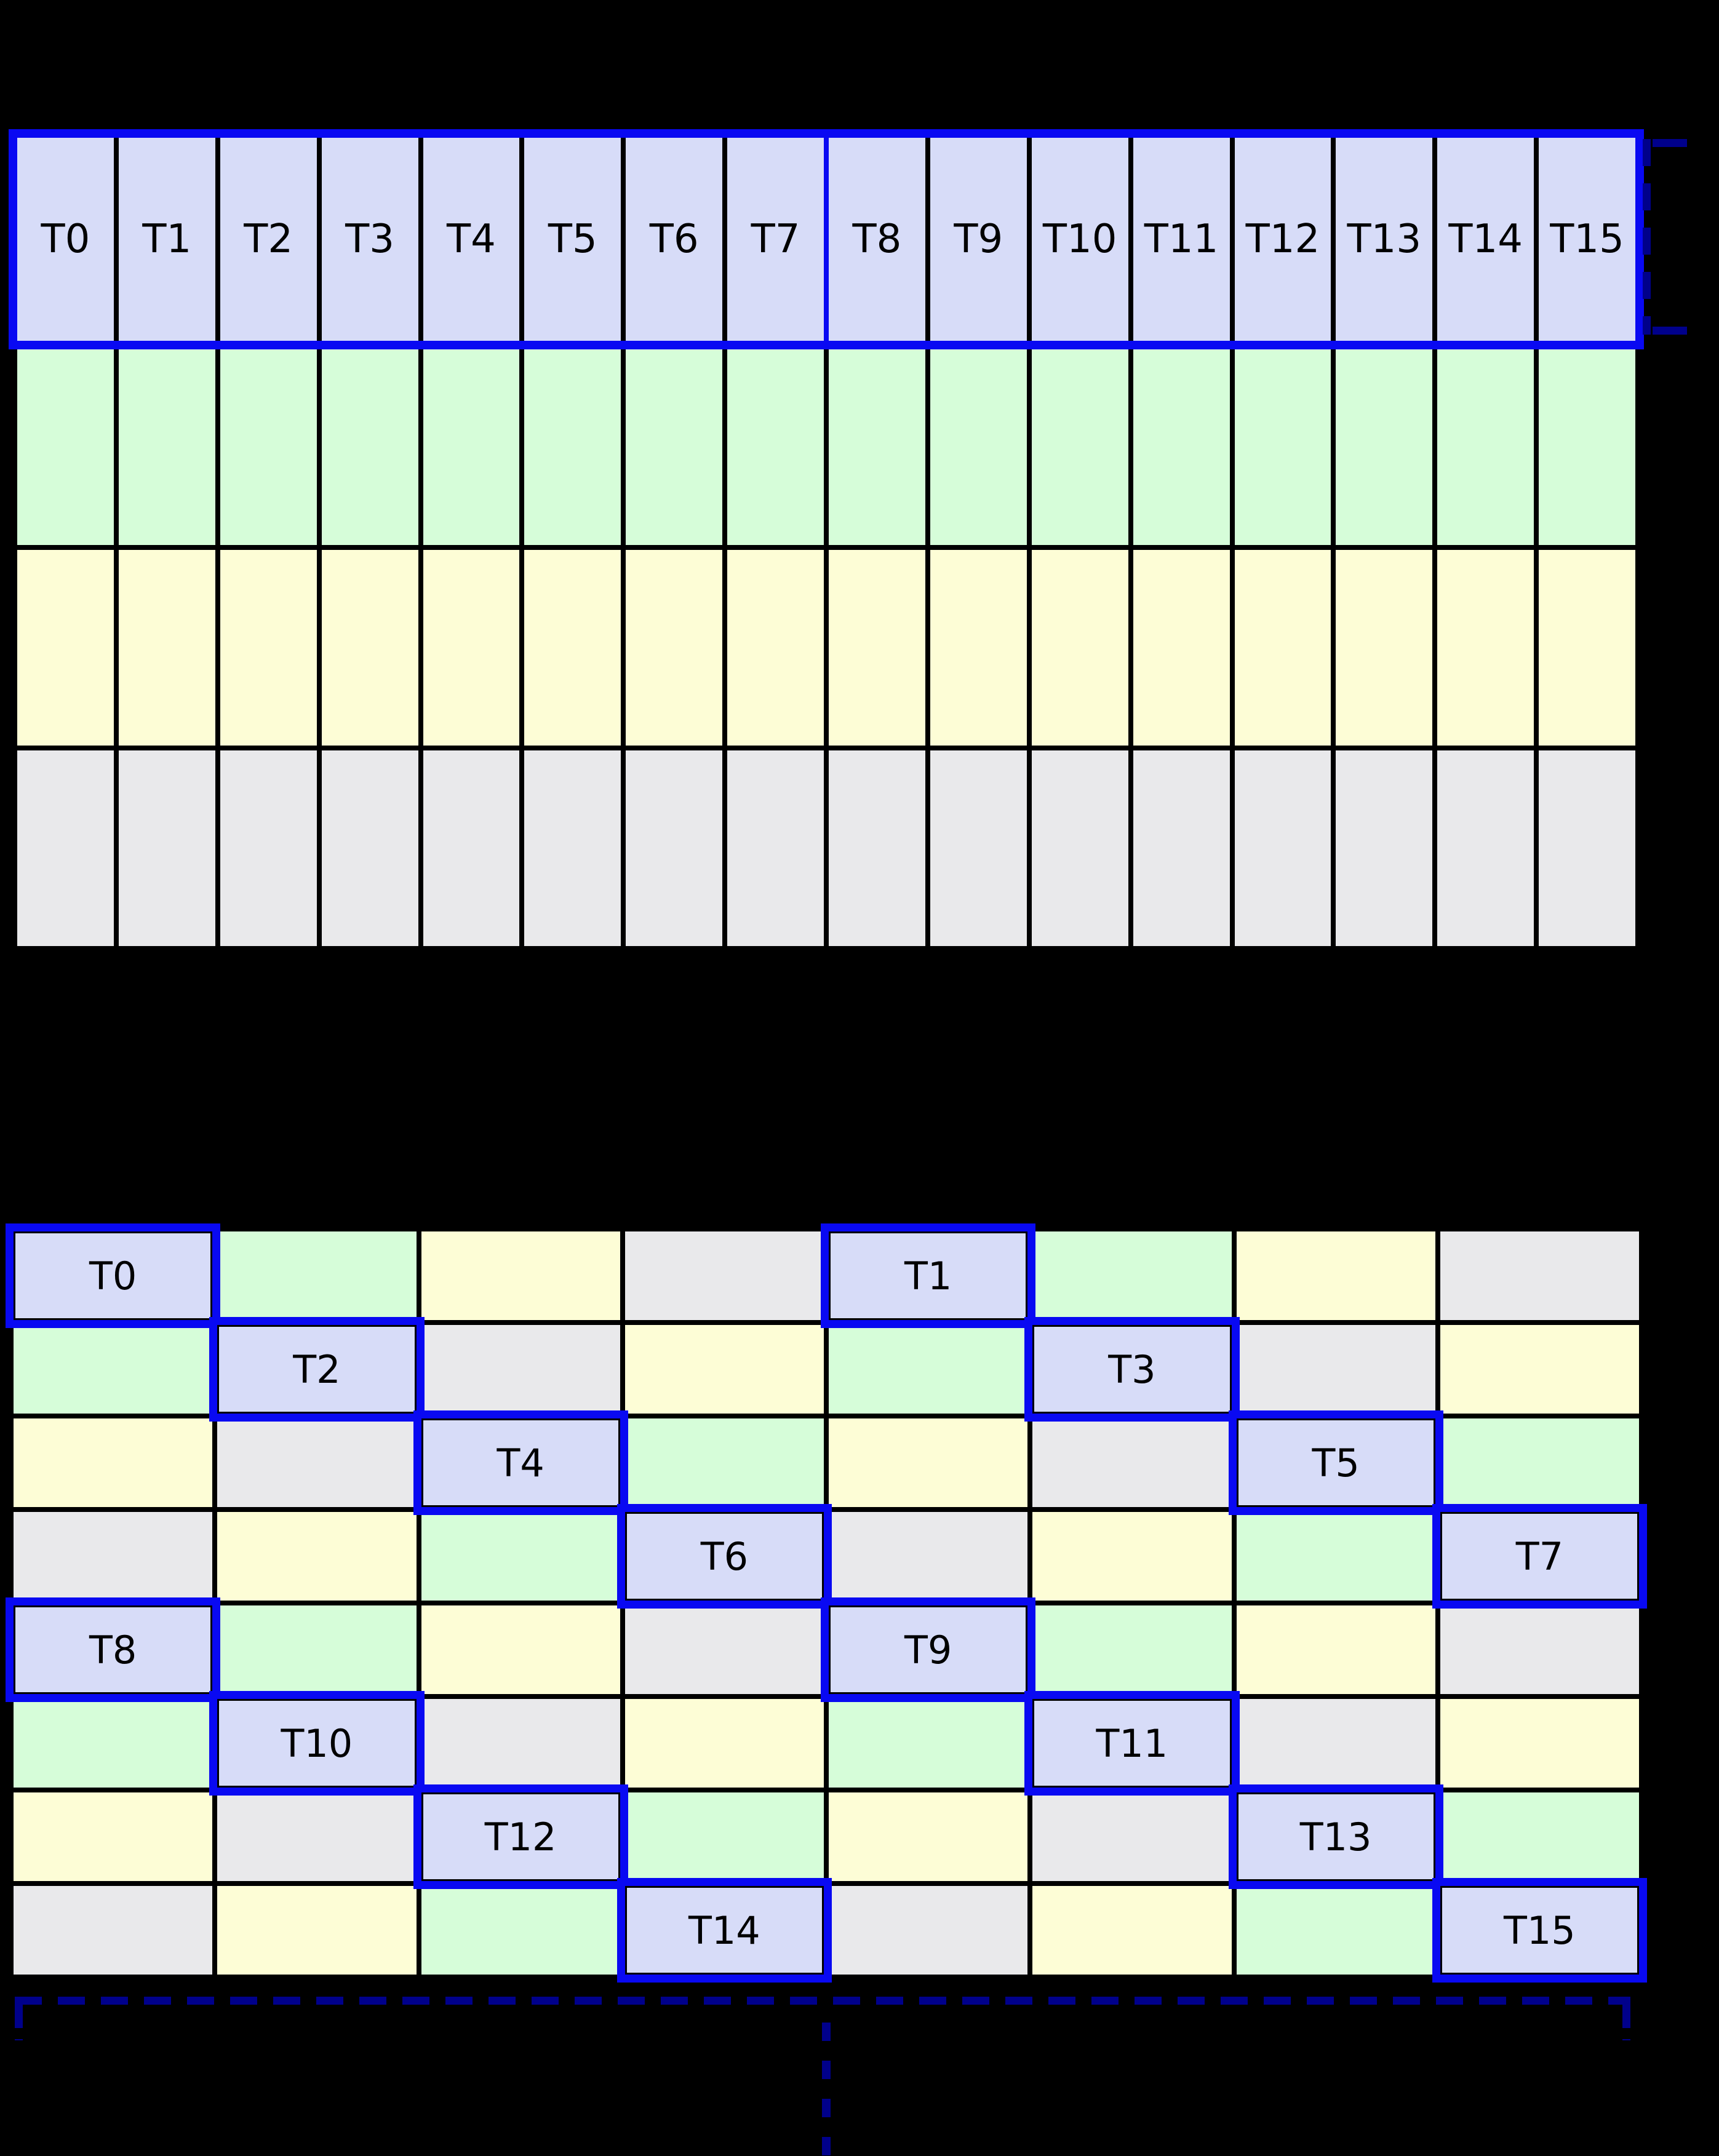  I want to click on swizzled-thread-cell: T14, so click(724, 1930).